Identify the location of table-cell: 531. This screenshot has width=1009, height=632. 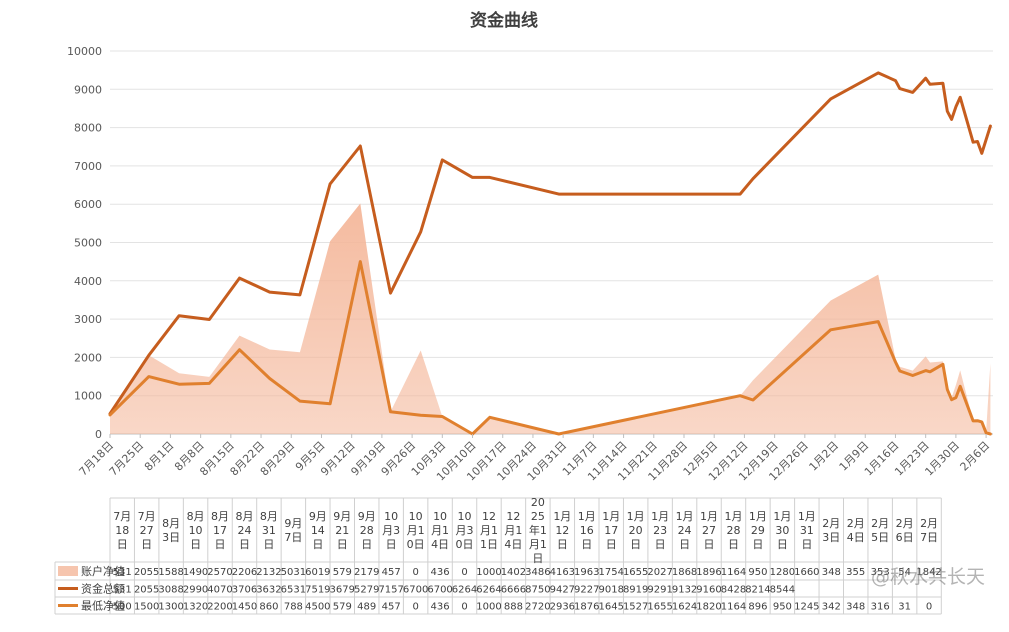
(122, 572).